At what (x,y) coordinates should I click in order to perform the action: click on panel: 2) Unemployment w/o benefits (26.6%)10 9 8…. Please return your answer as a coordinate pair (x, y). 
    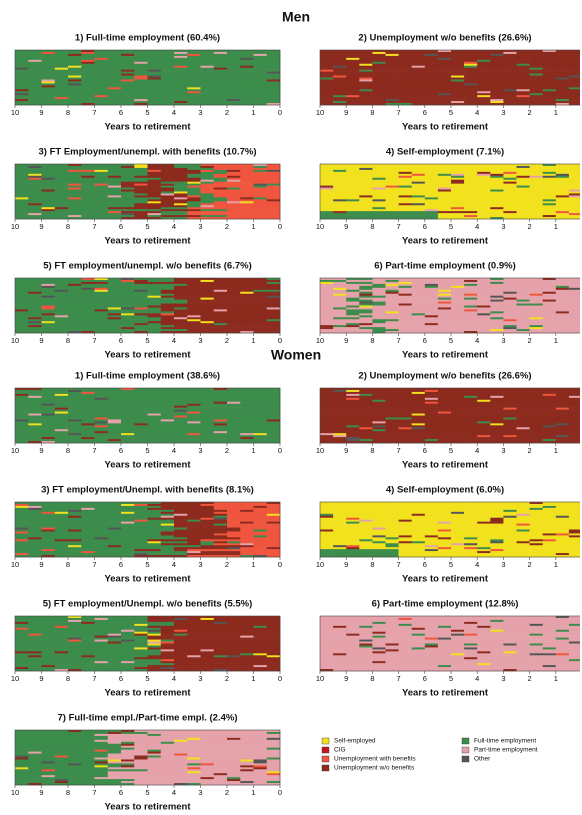
    Looking at the image, I should click on (448, 83).